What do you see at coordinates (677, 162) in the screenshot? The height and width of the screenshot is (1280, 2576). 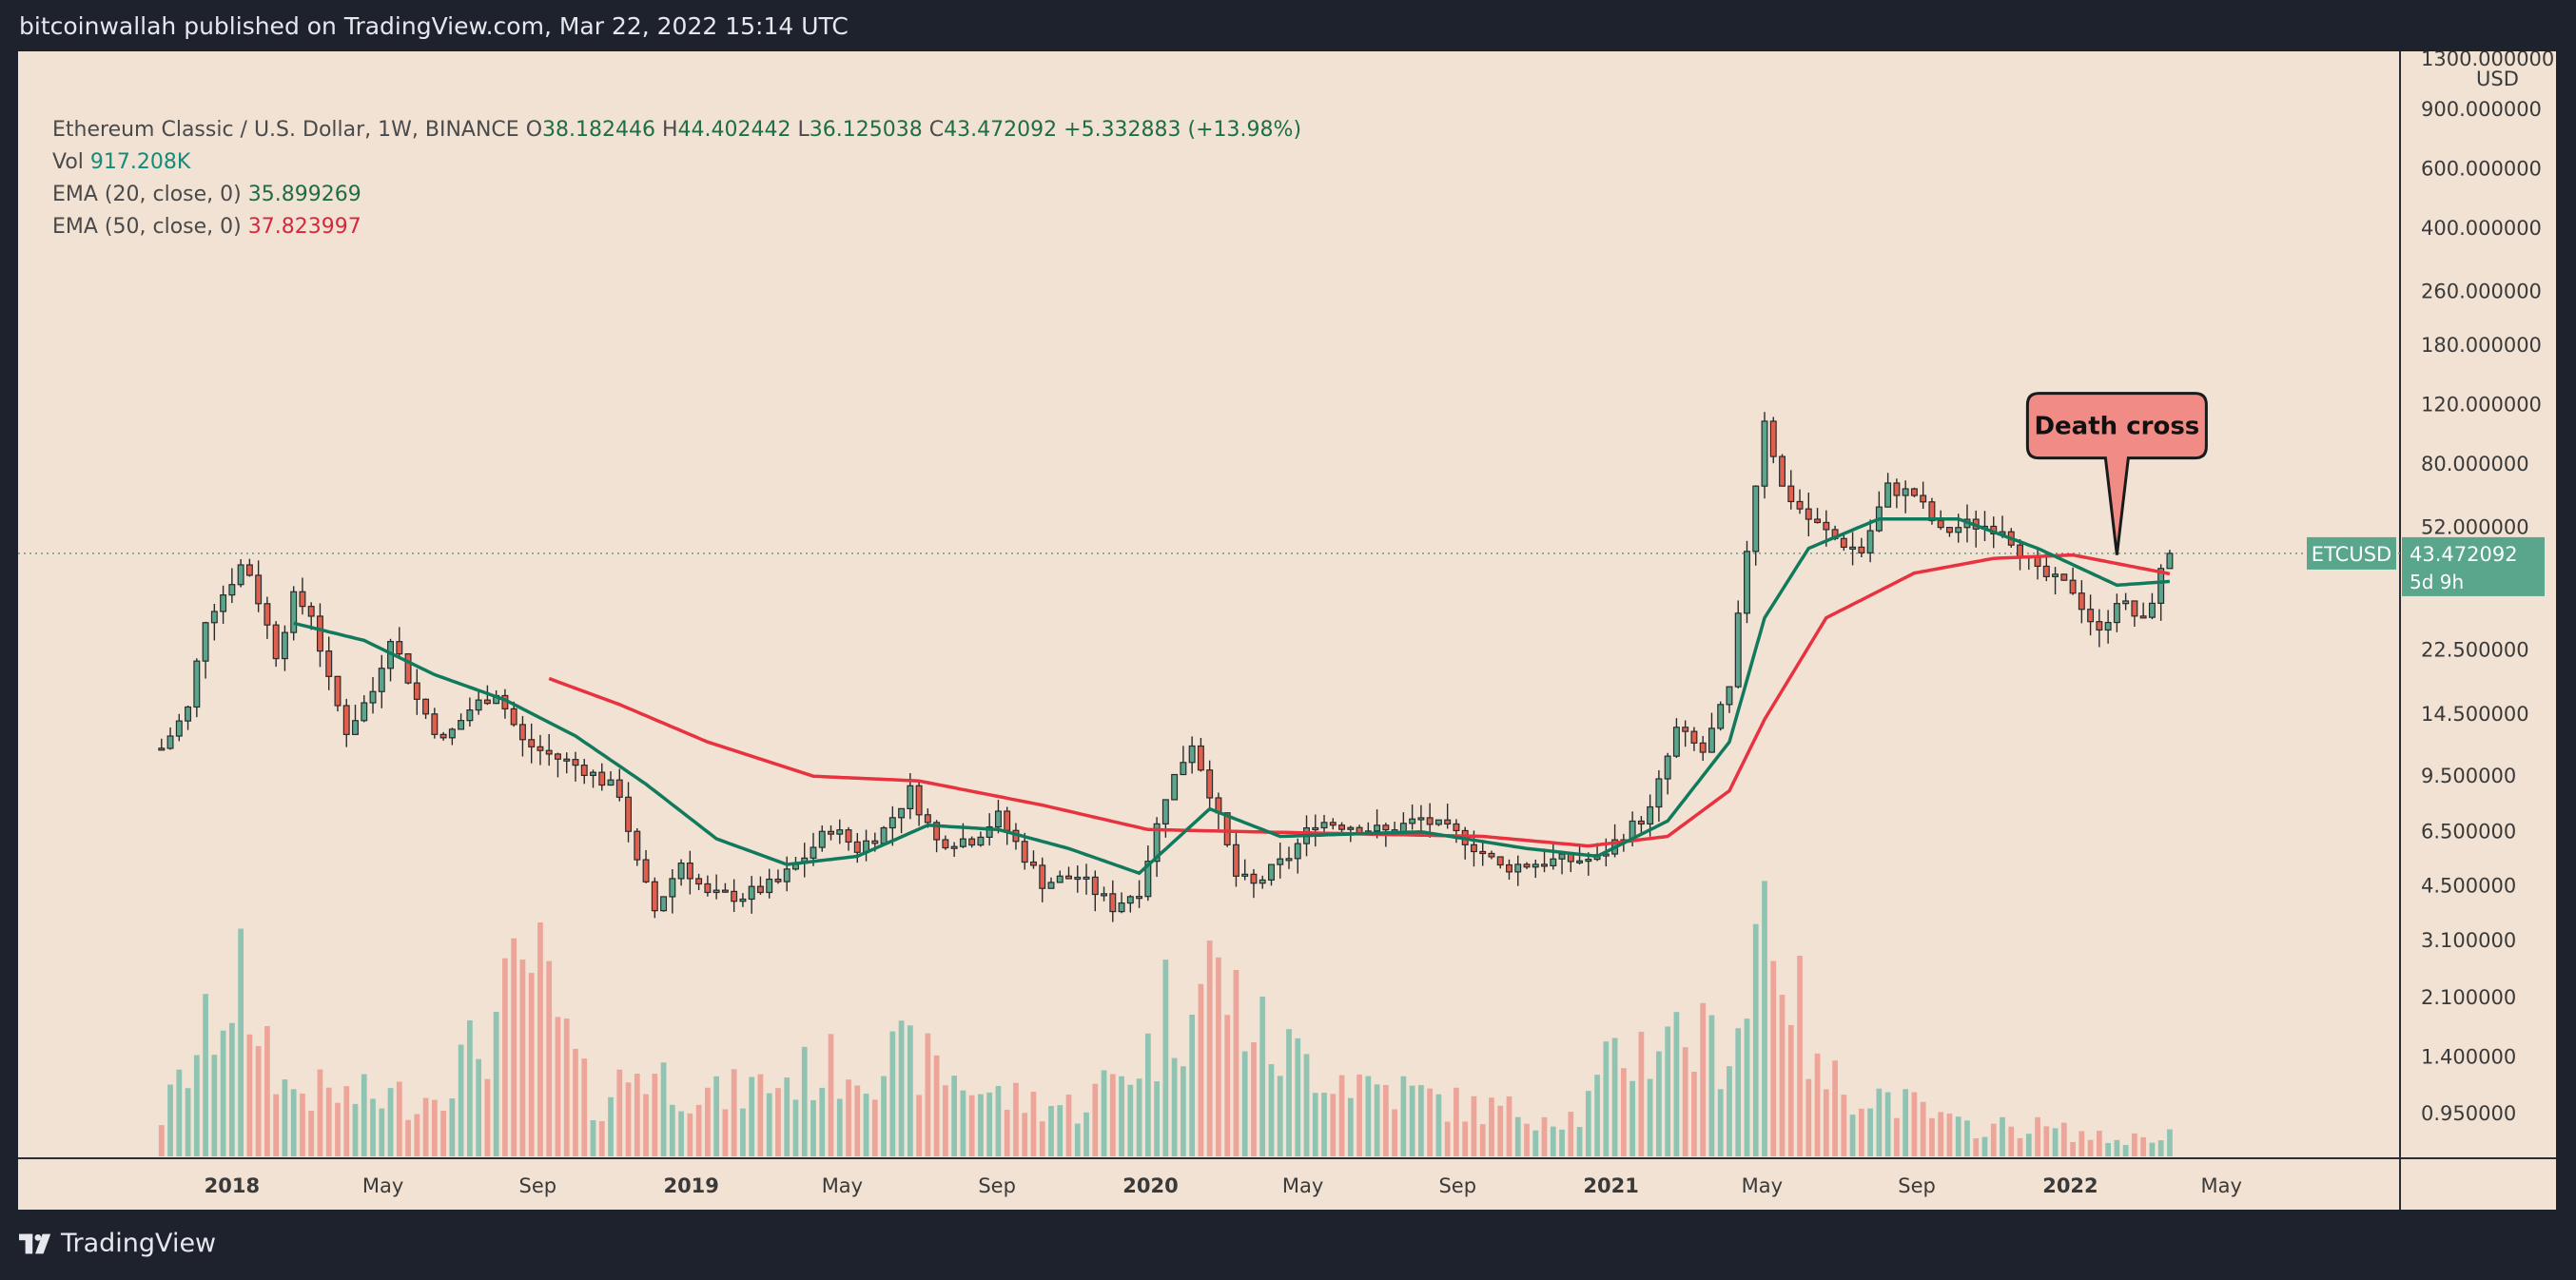 I see `legend-volume: Vol 917.208K` at bounding box center [677, 162].